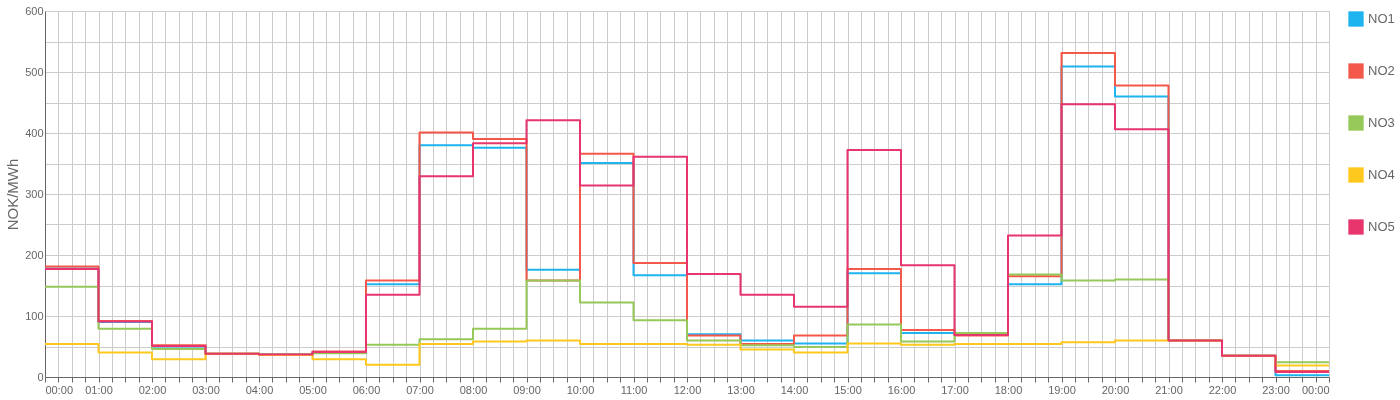 Image resolution: width=1400 pixels, height=400 pixels. I want to click on x-tick-label: 03:00, so click(206, 389).